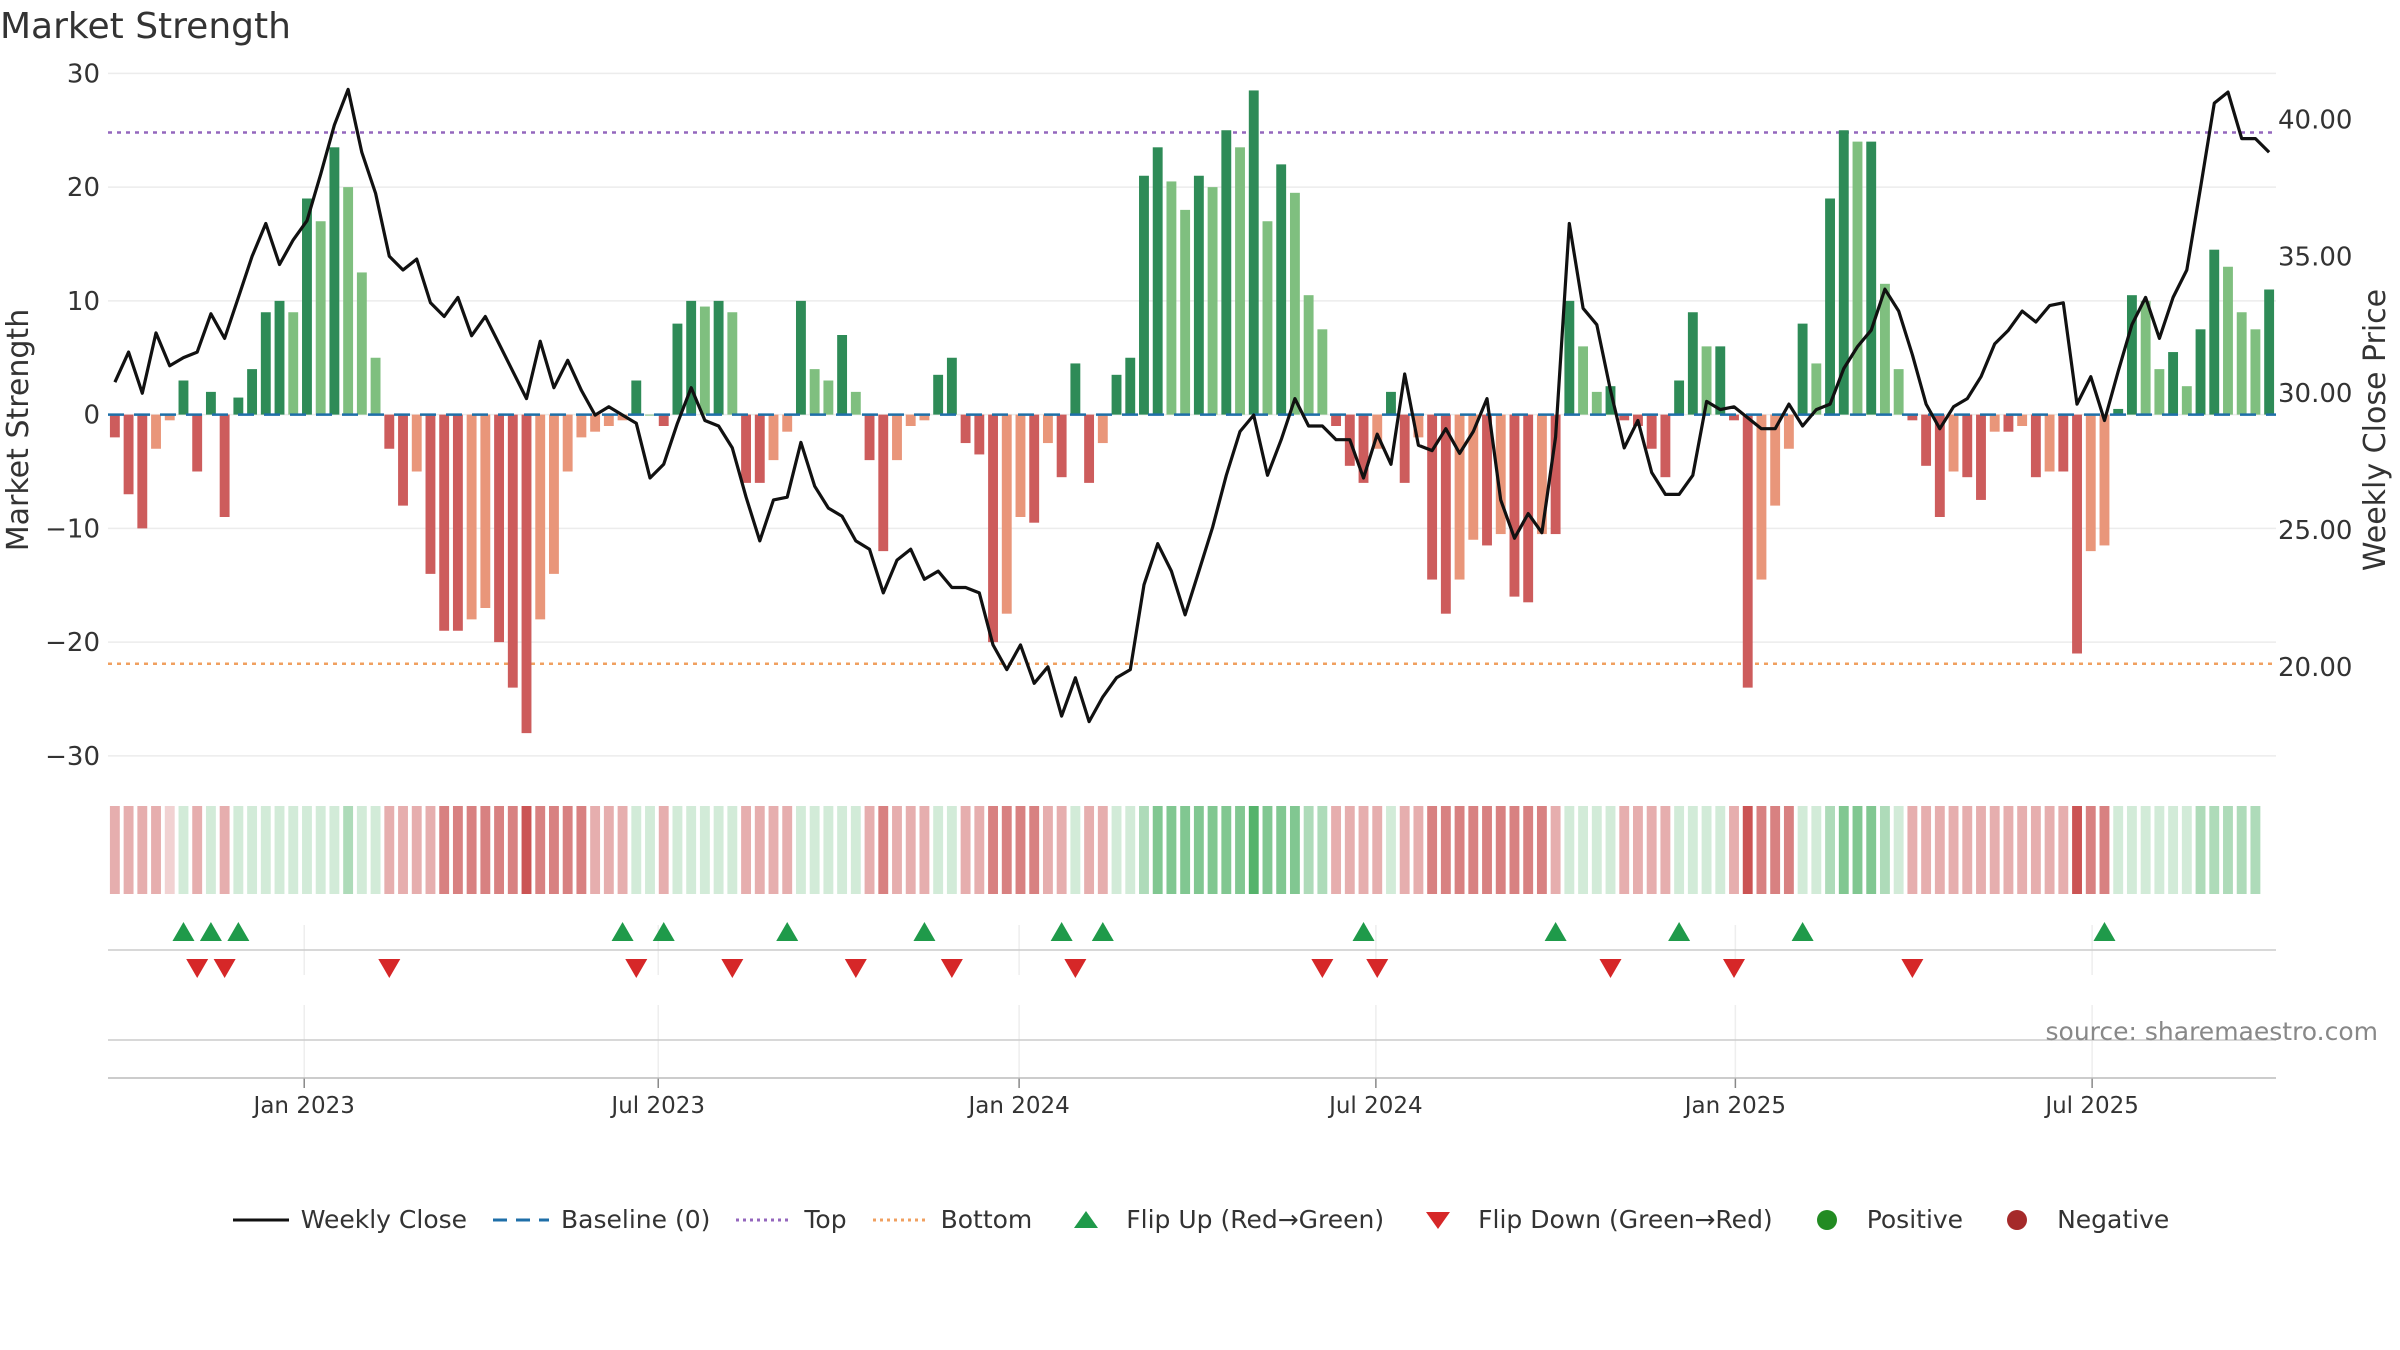 Image resolution: width=2400 pixels, height=1350 pixels. Describe the element at coordinates (1144, 950) in the screenshot. I see `flip-markers` at that location.